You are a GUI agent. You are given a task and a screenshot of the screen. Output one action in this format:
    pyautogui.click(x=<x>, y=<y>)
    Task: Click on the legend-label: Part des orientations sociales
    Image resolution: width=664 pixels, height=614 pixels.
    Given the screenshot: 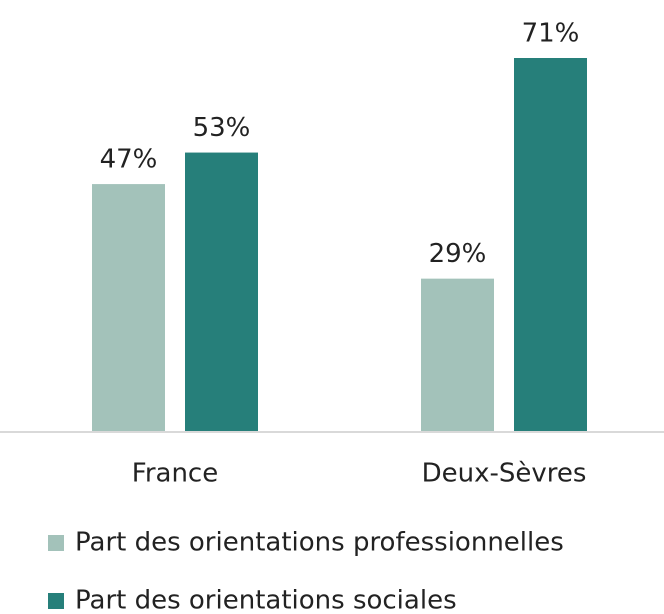 What is the action you would take?
    pyautogui.click(x=266, y=600)
    